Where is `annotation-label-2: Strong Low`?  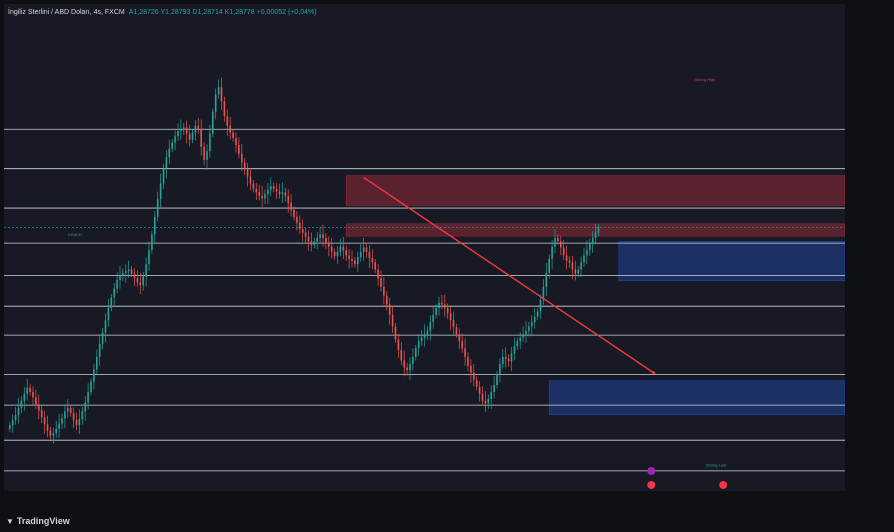 annotation-label-2: Strong Low is located at coordinates (716, 464).